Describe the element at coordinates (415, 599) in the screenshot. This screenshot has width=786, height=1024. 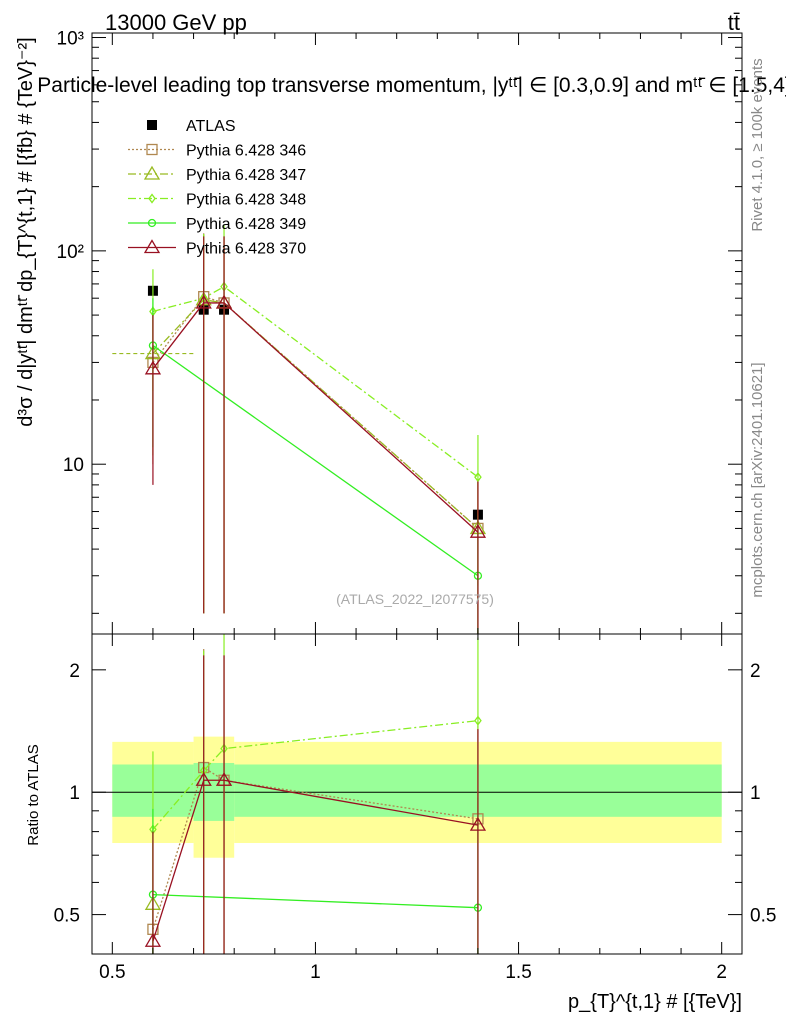
I see `analysis-watermark: (ATLAS_2022_I2077575)` at that location.